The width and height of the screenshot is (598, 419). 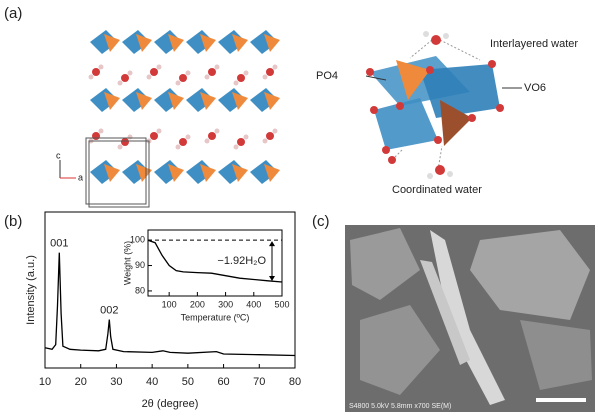 I want to click on x-tick-label: 40, so click(x=152, y=382).